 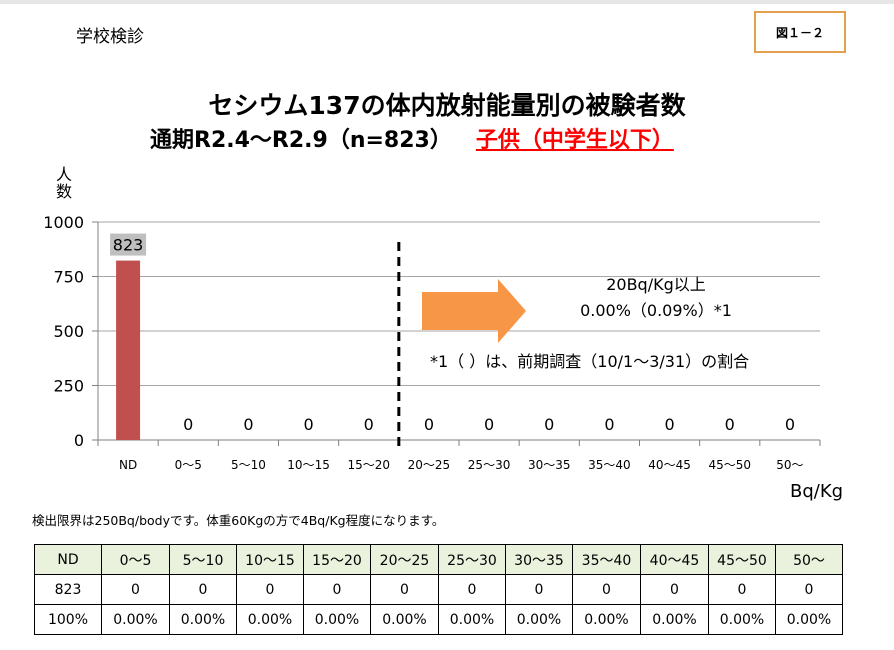 I want to click on table-cell: 100%, so click(x=68, y=619).